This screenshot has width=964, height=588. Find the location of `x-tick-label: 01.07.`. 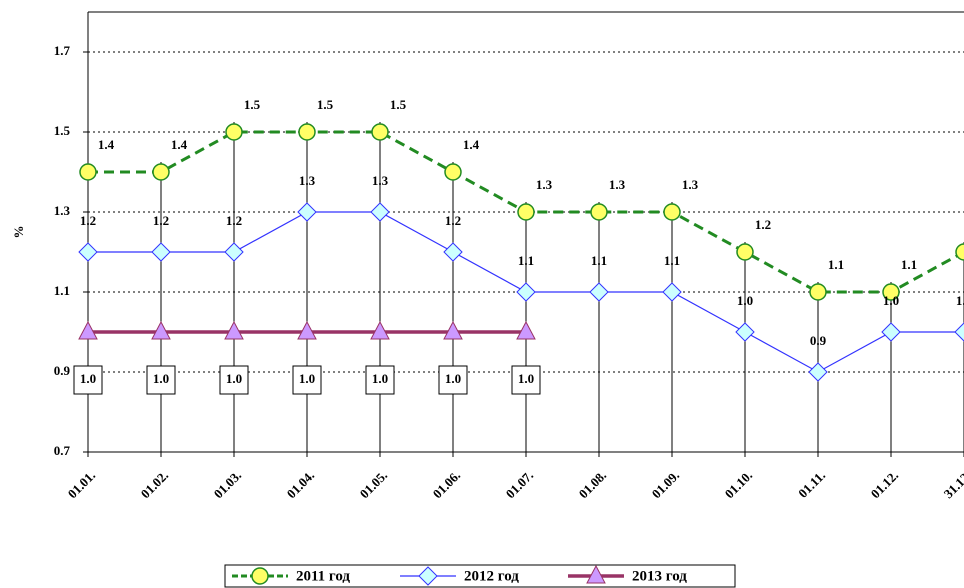

x-tick-label: 01.07. is located at coordinates (520, 485).